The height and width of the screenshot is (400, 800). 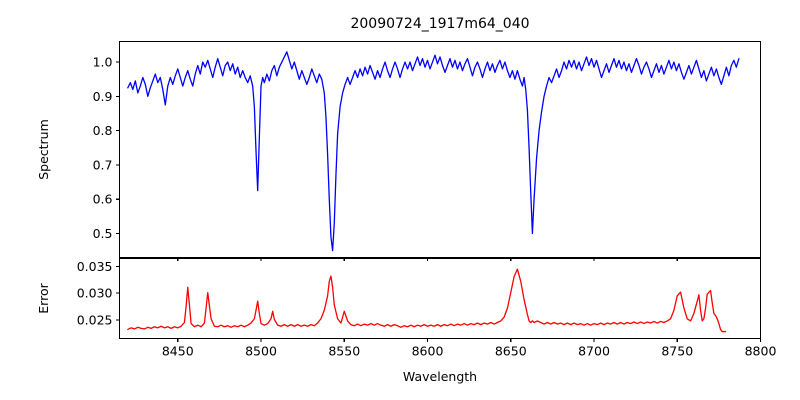 What do you see at coordinates (428, 351) in the screenshot?
I see `xtick-label: 8600` at bounding box center [428, 351].